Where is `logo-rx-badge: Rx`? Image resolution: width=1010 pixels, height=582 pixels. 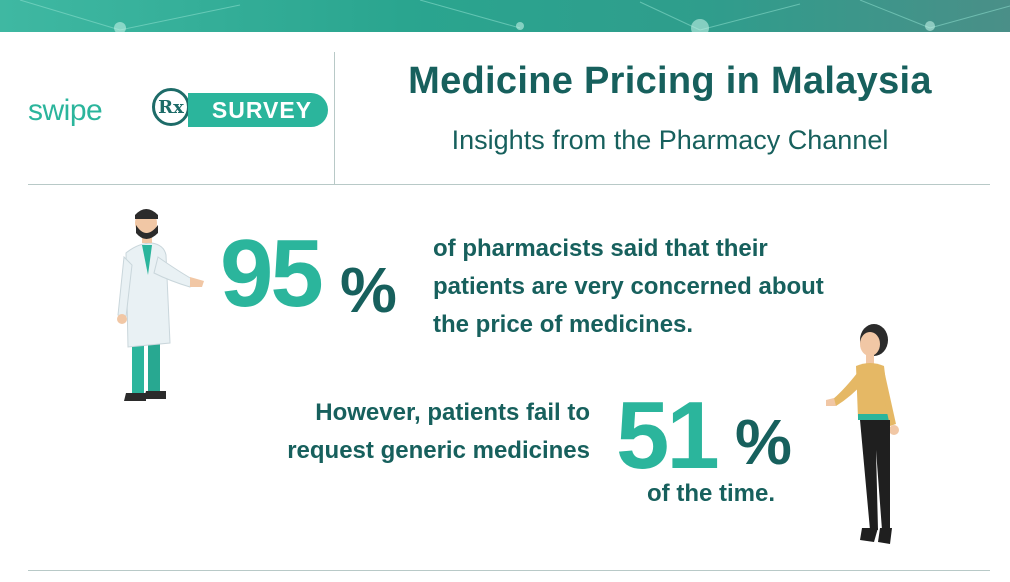 logo-rx-badge: Rx is located at coordinates (171, 107).